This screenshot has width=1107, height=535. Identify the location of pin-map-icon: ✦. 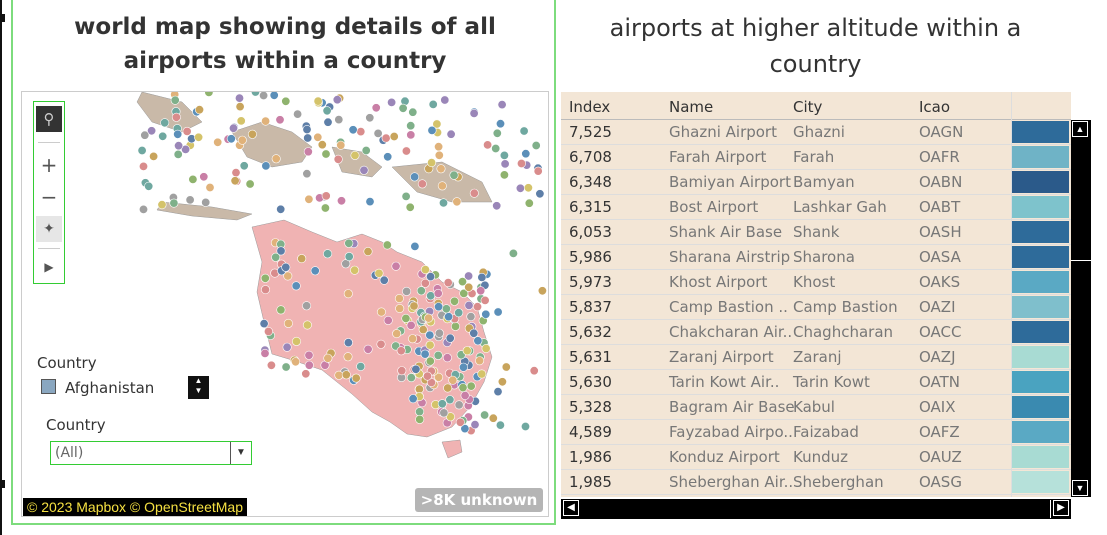
(49, 229).